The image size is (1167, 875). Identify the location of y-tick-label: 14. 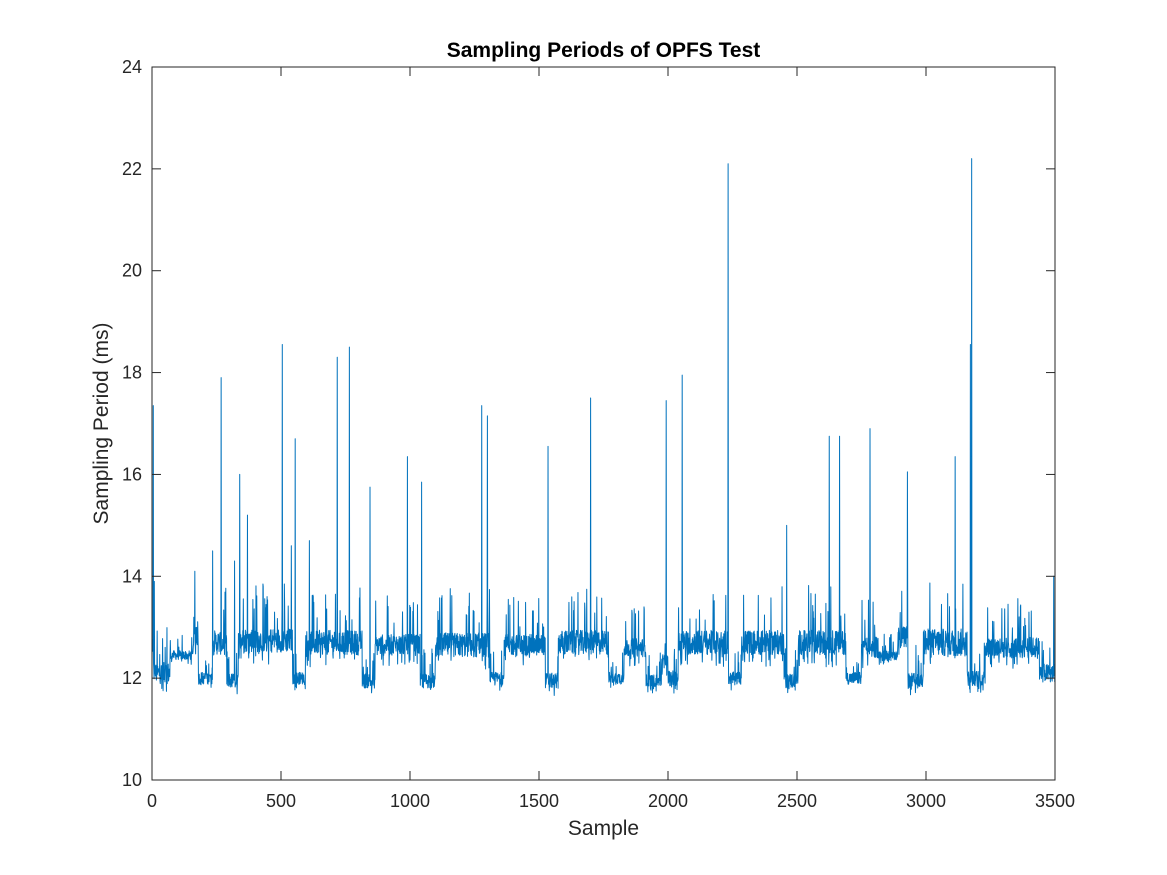
(132, 576).